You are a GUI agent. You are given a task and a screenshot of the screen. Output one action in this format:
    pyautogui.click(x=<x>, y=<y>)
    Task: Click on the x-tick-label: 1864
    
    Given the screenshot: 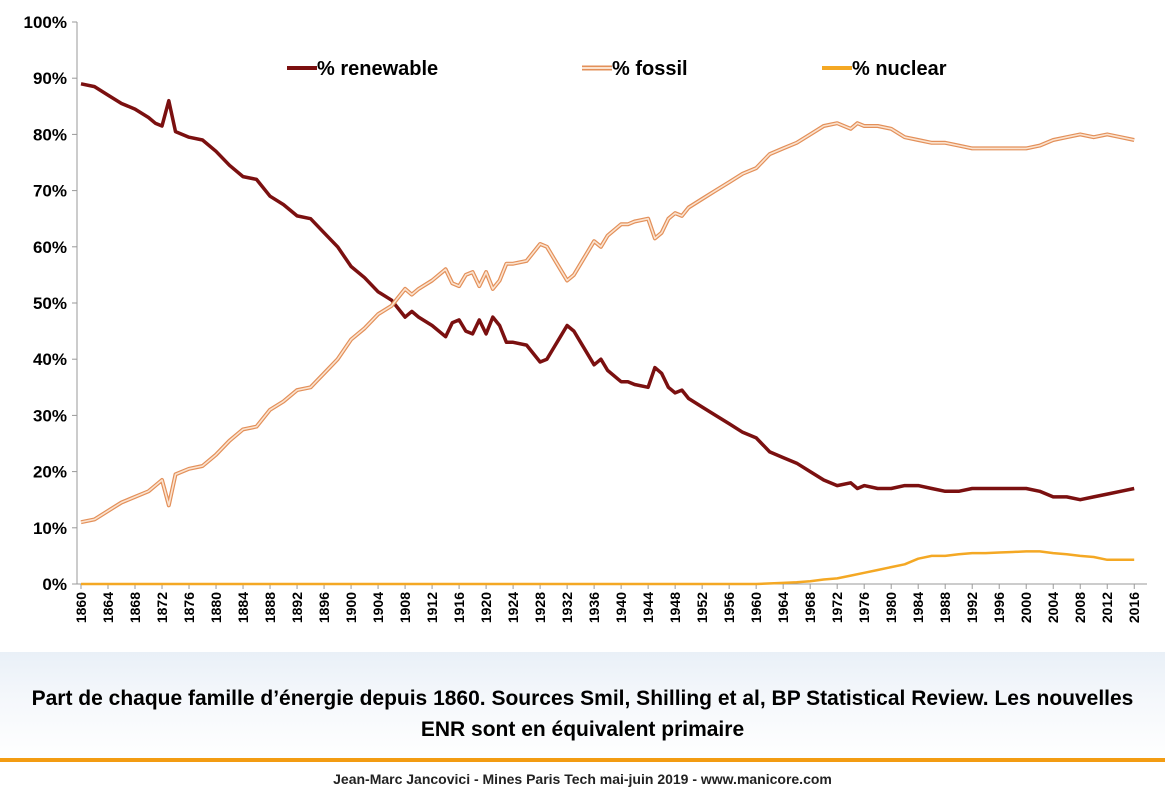 What is the action you would take?
    pyautogui.click(x=108, y=607)
    